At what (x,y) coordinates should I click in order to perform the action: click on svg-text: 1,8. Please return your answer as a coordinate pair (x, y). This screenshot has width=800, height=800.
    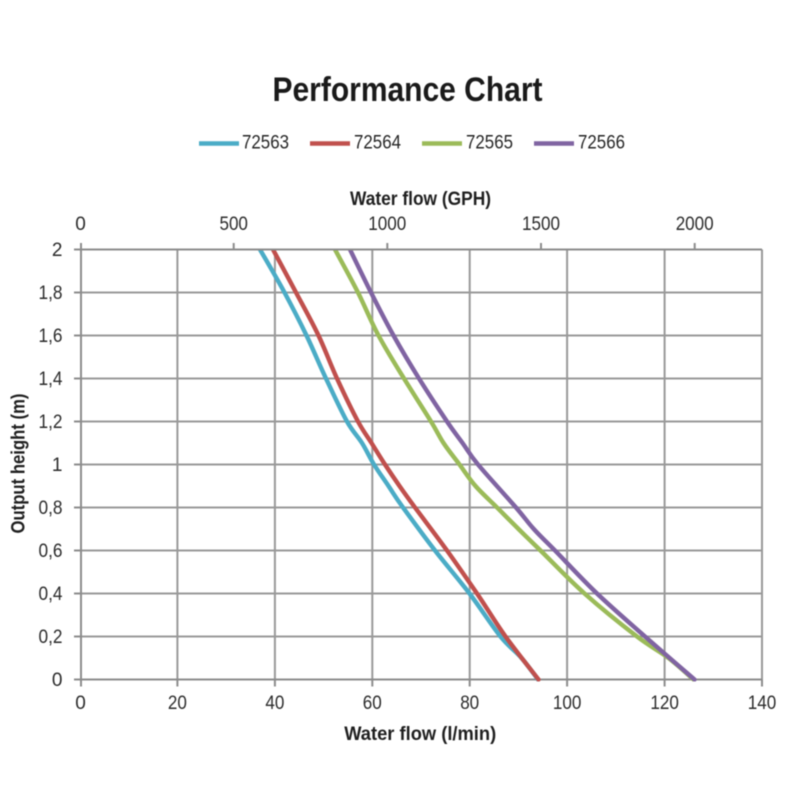
    Looking at the image, I should click on (51, 293).